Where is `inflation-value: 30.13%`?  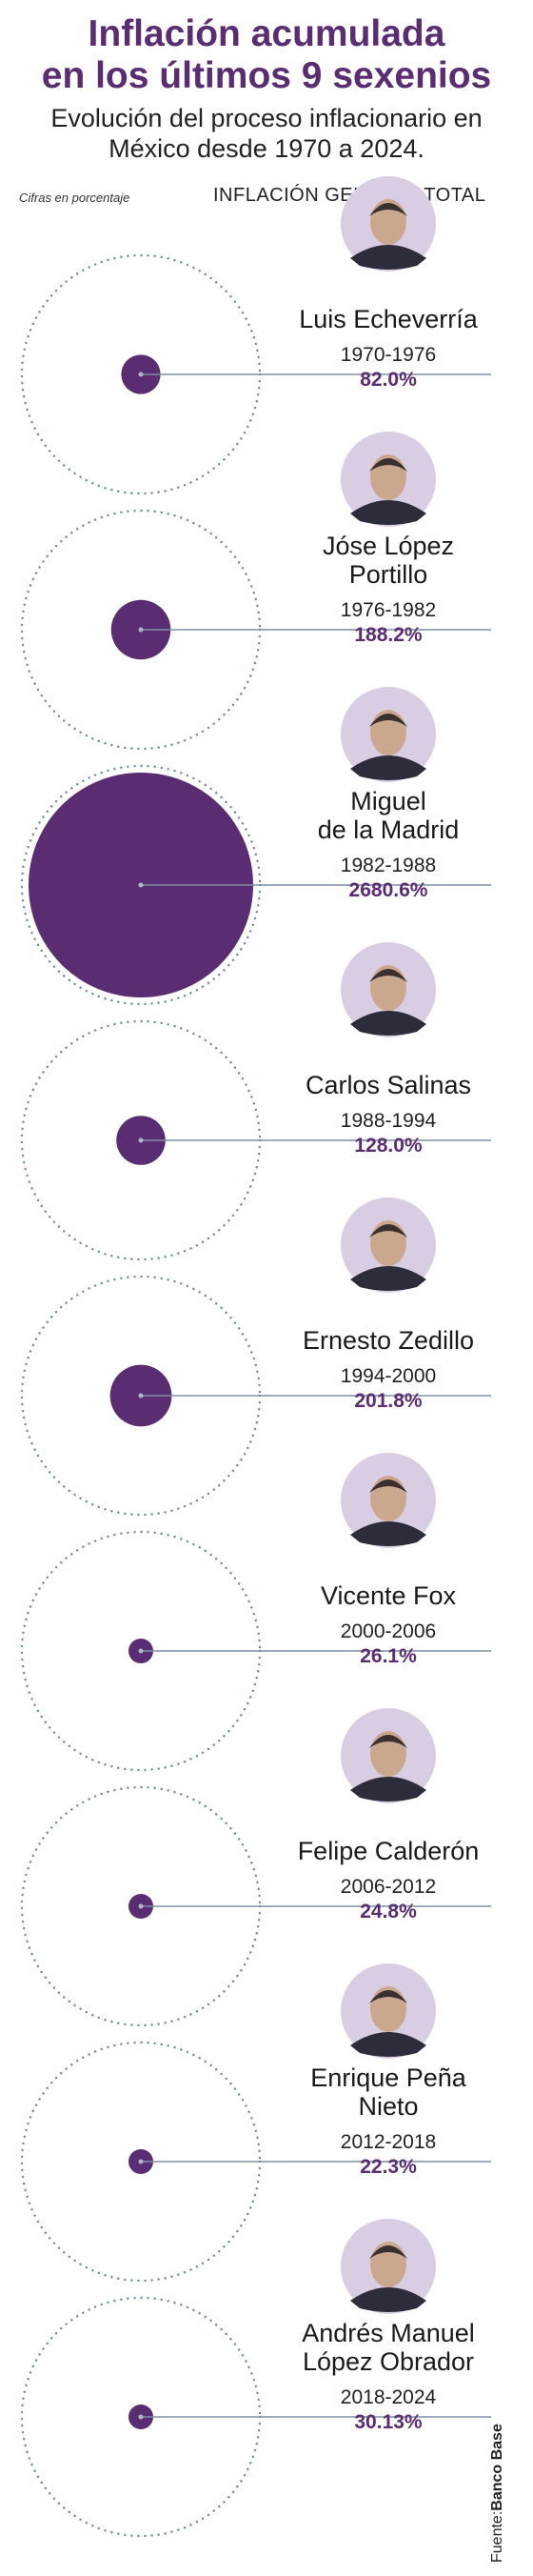
inflation-value: 30.13% is located at coordinates (389, 2422).